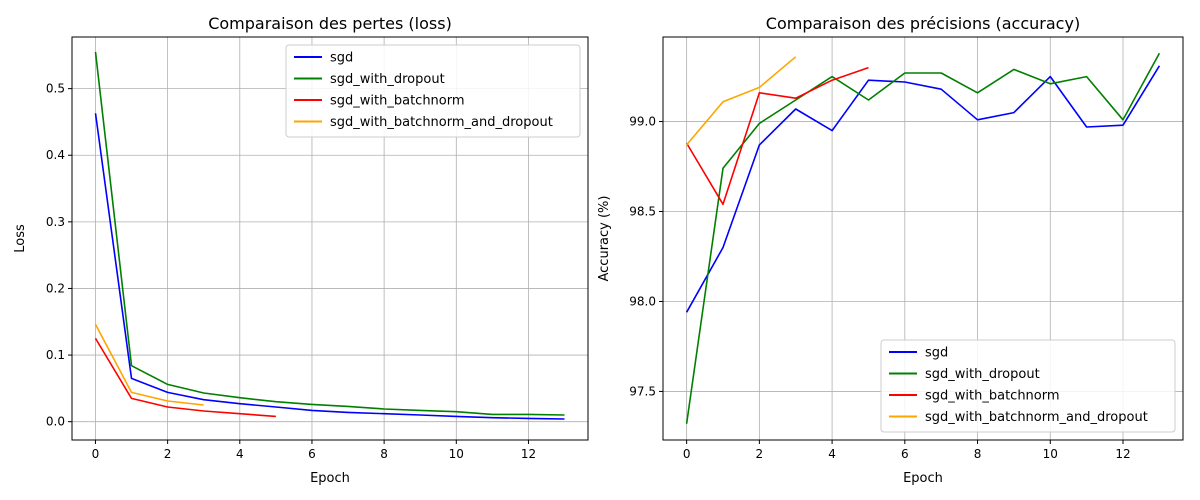 This screenshot has width=1200, height=500. Describe the element at coordinates (905, 454) in the screenshot. I see `accuracy-x-tick-label: 6` at that location.